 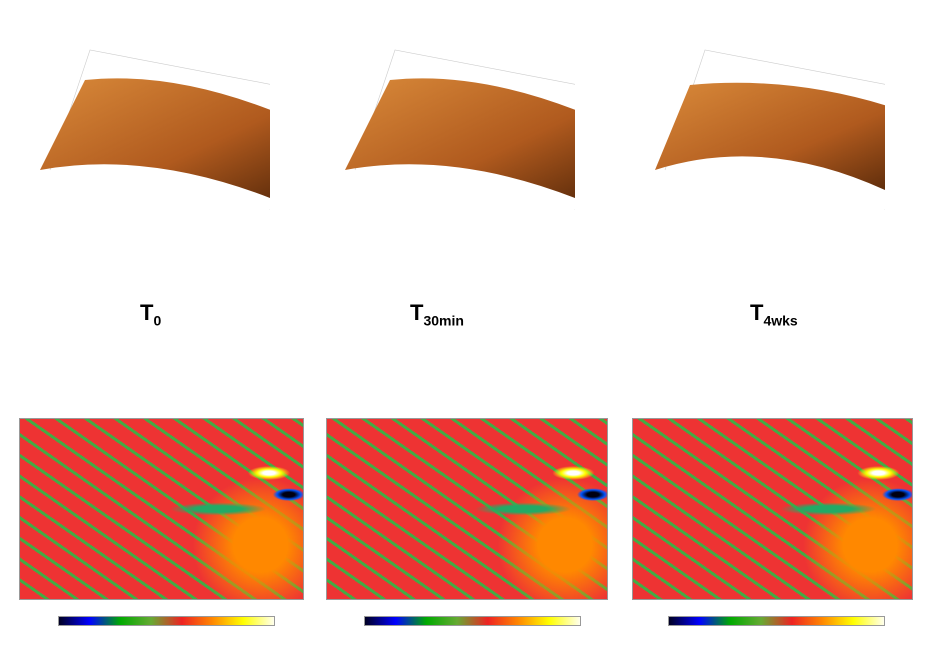 I want to click on colorbar-t30min, so click(x=472, y=621).